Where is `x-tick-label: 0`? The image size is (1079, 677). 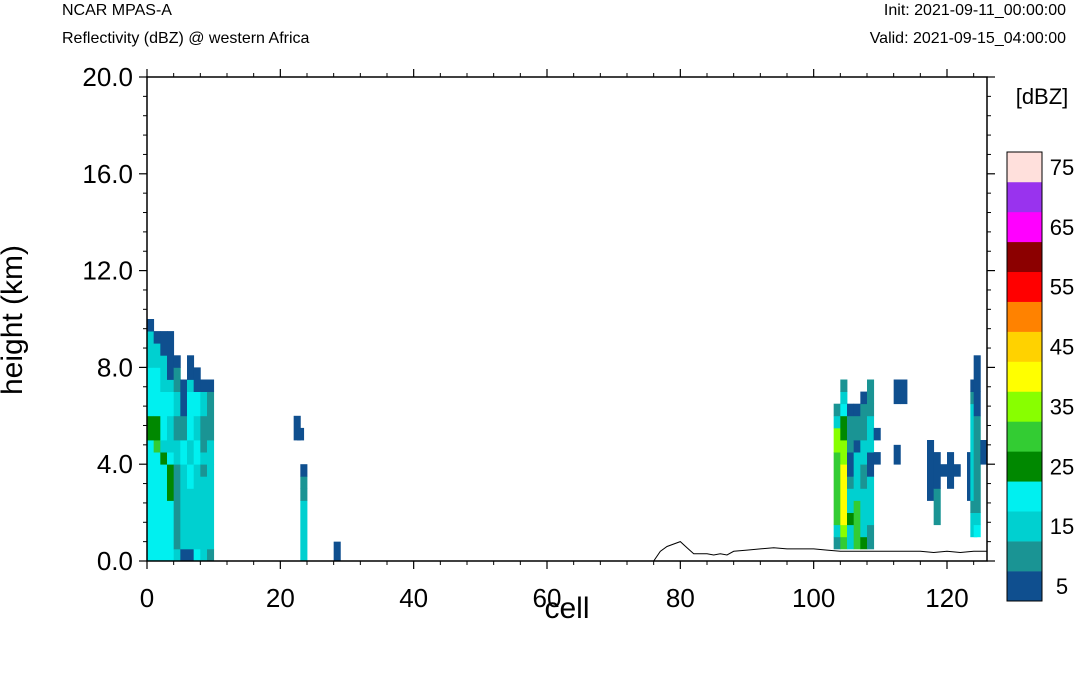 x-tick-label: 0 is located at coordinates (147, 598).